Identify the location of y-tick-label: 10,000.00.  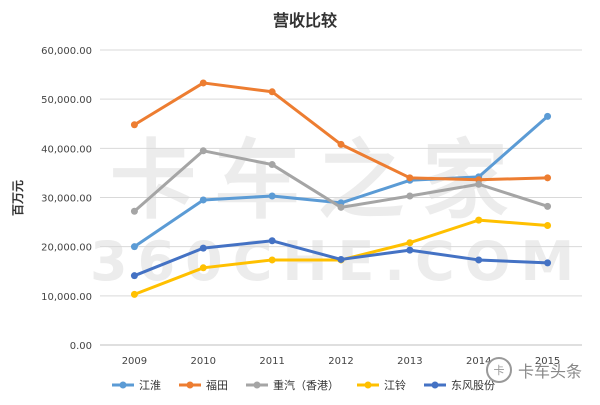
(66, 297).